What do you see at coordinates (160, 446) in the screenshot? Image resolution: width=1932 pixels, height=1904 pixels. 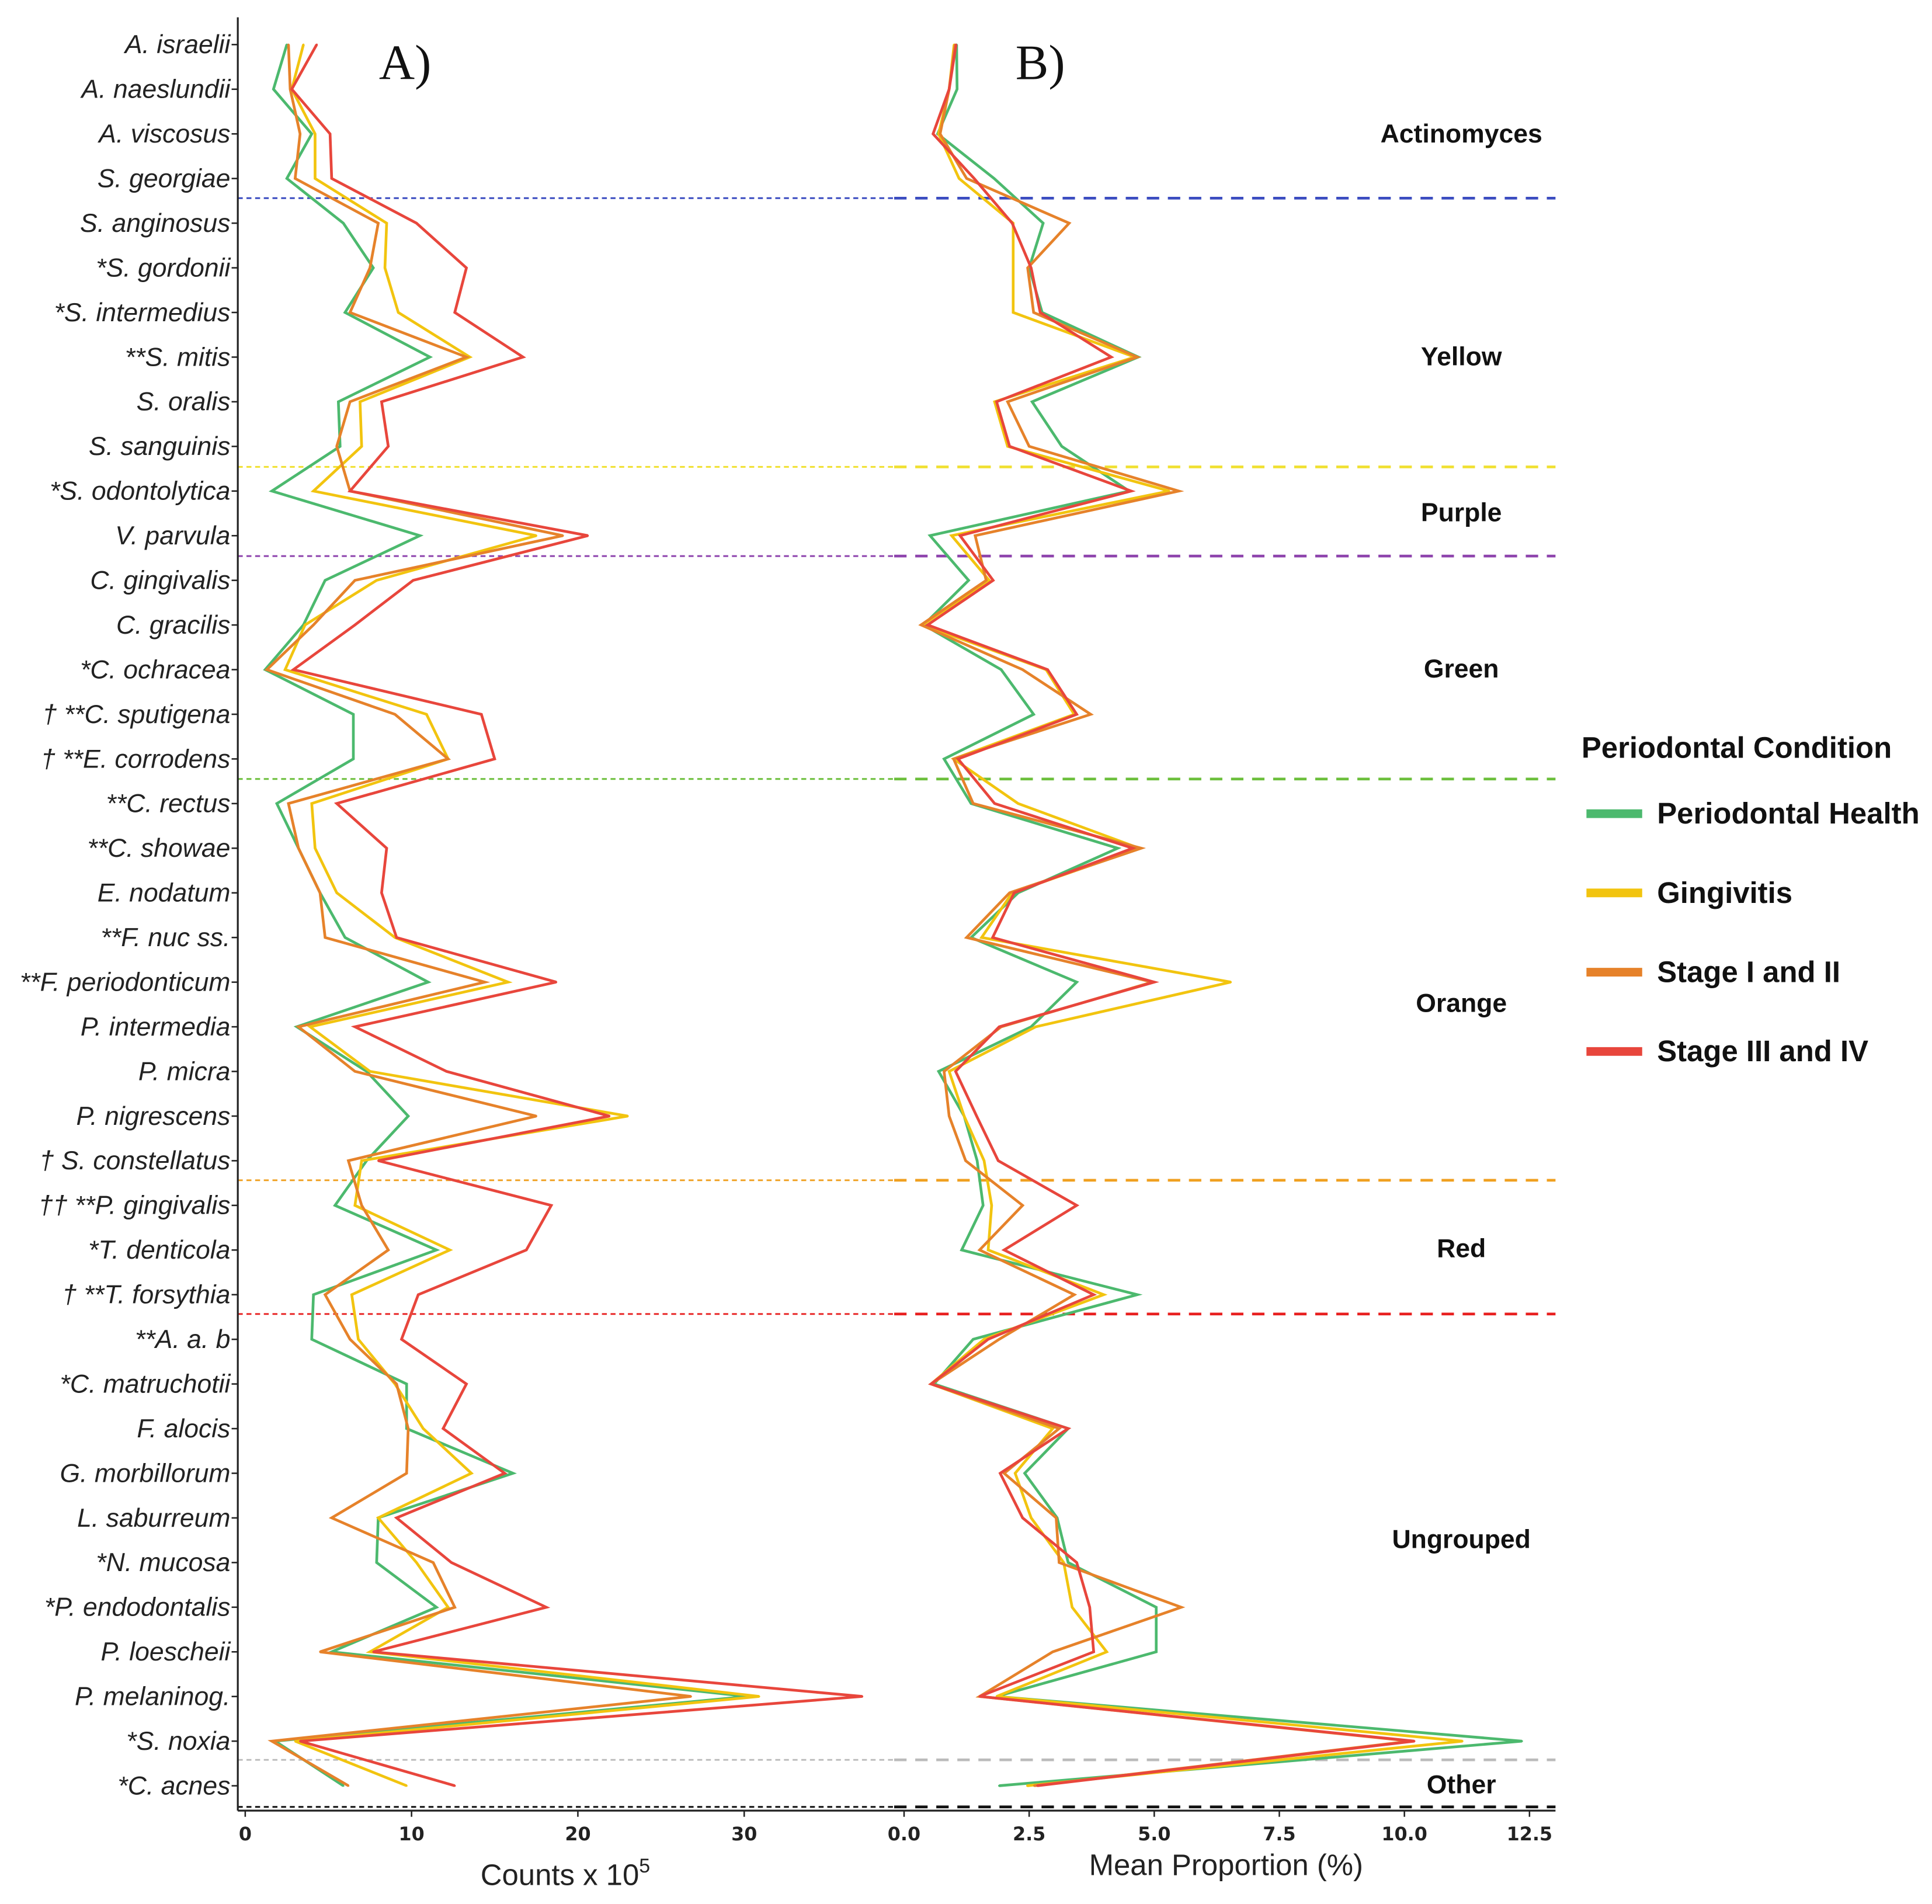 I see `y-tick-label: S. sanguinis` at bounding box center [160, 446].